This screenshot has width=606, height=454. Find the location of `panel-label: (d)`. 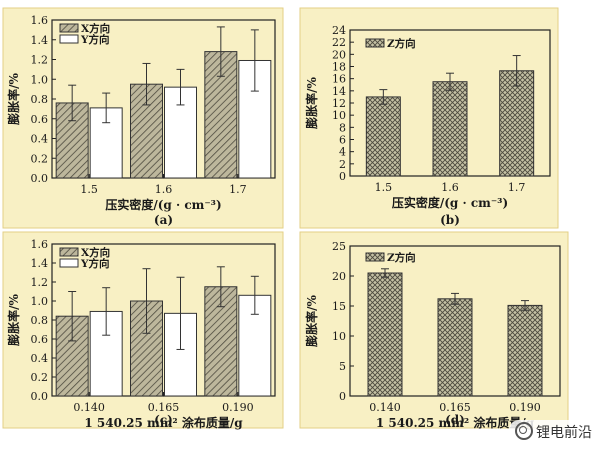

panel-label: (d) is located at coordinates (455, 420).